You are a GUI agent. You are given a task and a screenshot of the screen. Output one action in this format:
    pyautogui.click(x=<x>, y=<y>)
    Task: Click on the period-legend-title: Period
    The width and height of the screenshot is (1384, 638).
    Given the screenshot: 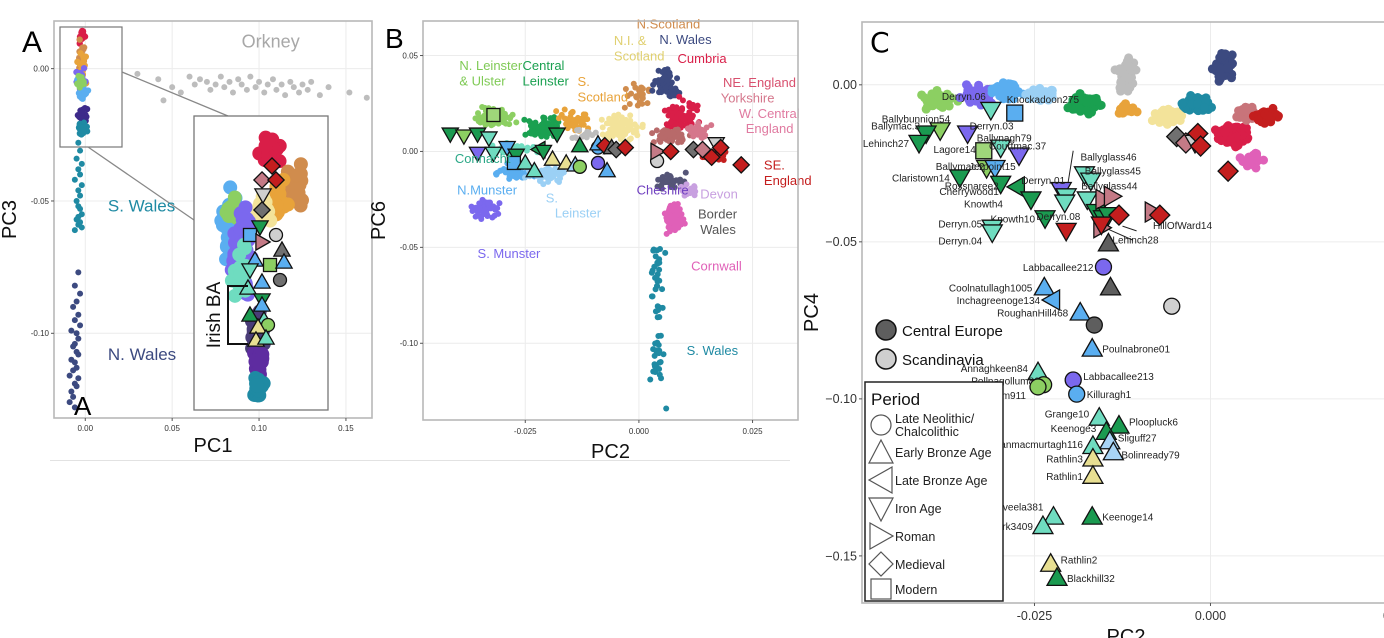 What is the action you would take?
    pyautogui.click(x=895, y=399)
    